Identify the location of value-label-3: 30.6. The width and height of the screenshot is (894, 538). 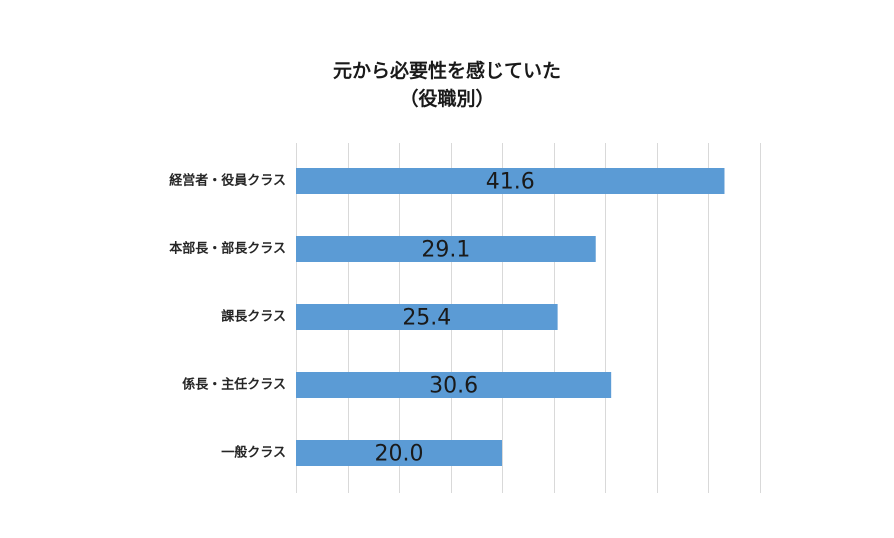
(453, 386).